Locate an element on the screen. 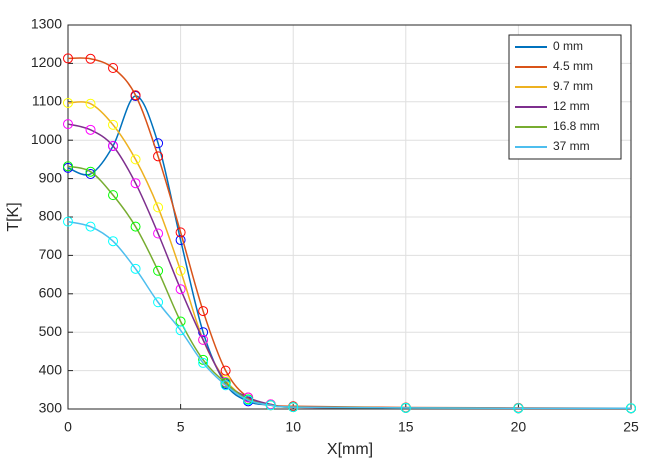  legend: 0 mm 4.5 mm 9.7 mm 12 mm 16.8 mm 37 mm is located at coordinates (565, 97).